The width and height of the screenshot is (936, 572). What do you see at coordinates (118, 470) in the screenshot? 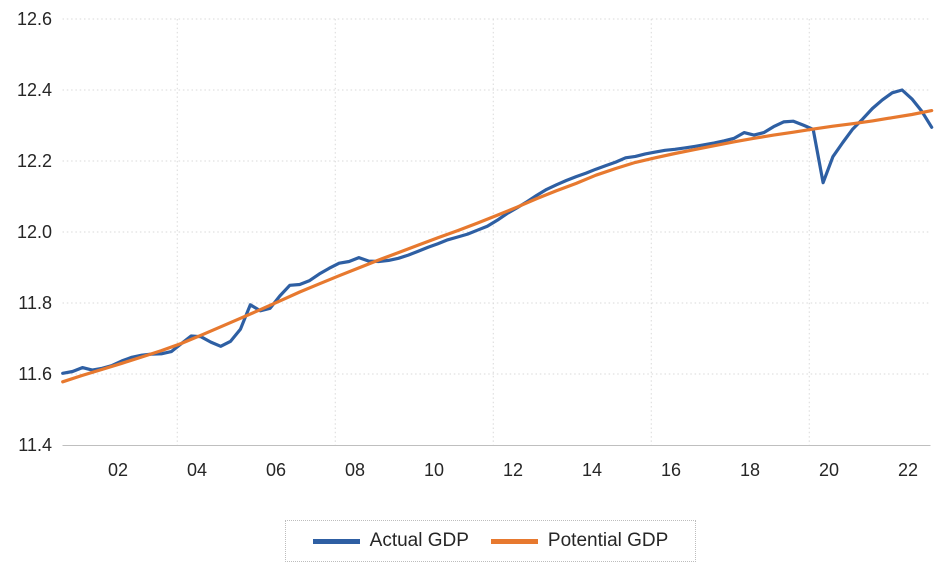
I see `x-tick-label: 02` at bounding box center [118, 470].